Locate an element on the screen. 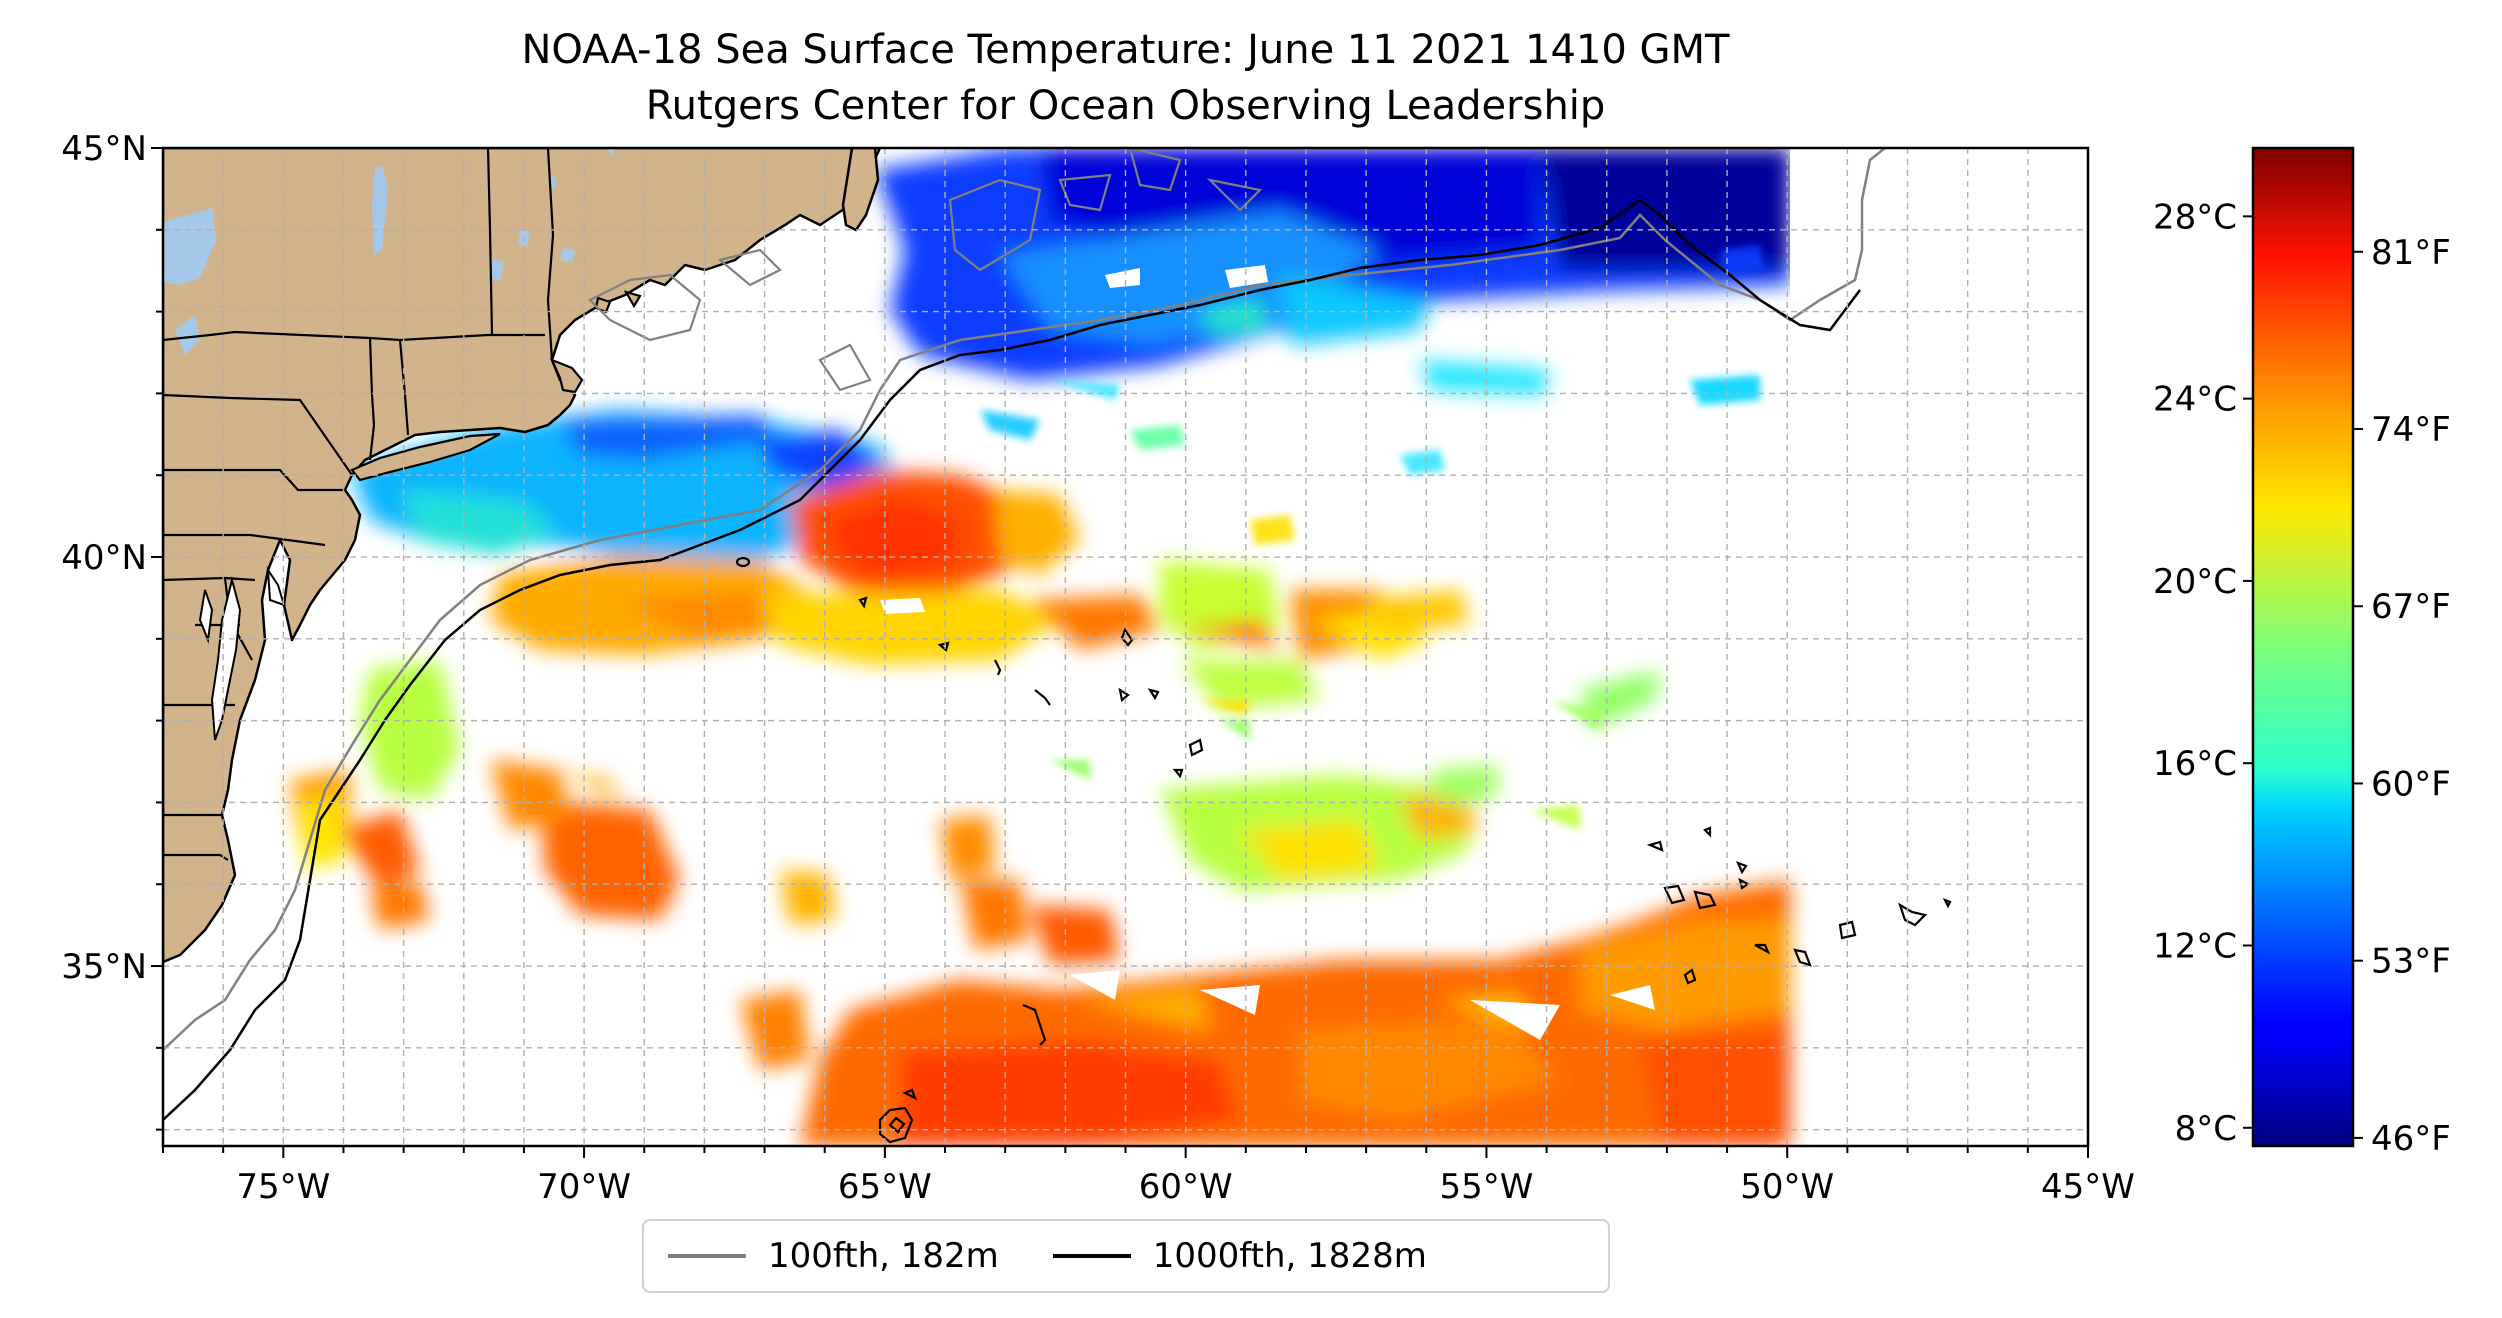 This screenshot has height=1318, width=2502. lon-tick-label: 65°W is located at coordinates (885, 1187).